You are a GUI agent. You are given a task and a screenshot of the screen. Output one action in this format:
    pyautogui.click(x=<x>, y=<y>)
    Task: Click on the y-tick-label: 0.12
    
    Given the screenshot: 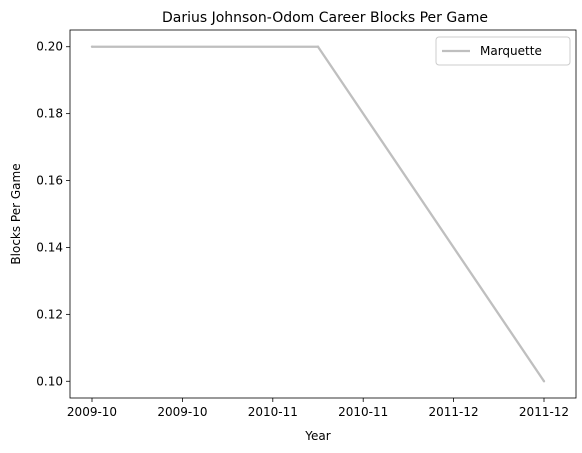 What is the action you would take?
    pyautogui.click(x=49, y=314)
    